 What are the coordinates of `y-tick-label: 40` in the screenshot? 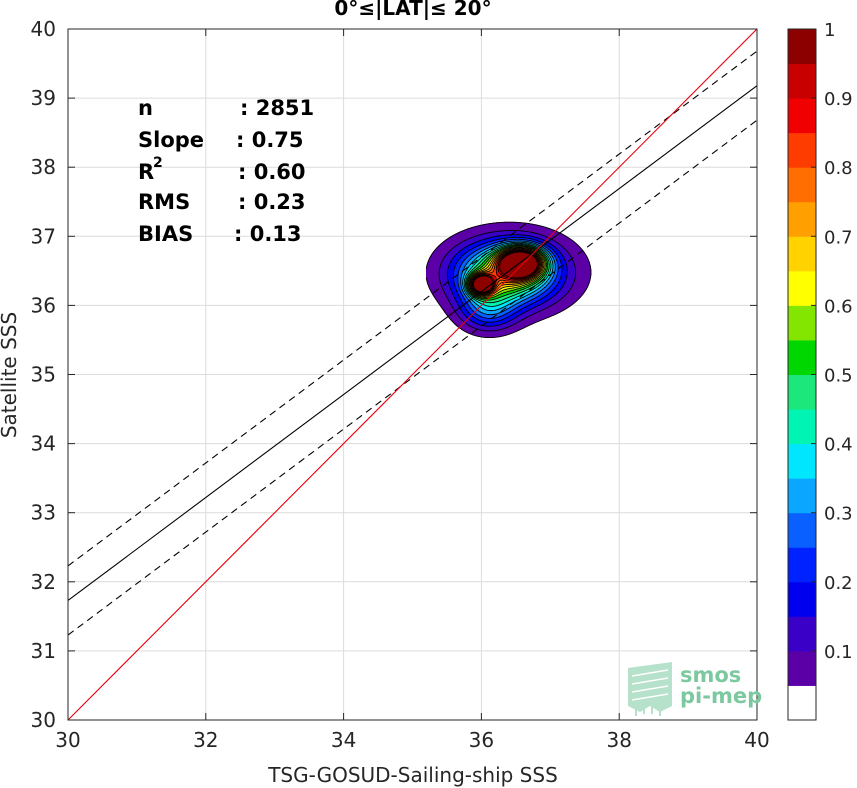 It's located at (43, 29).